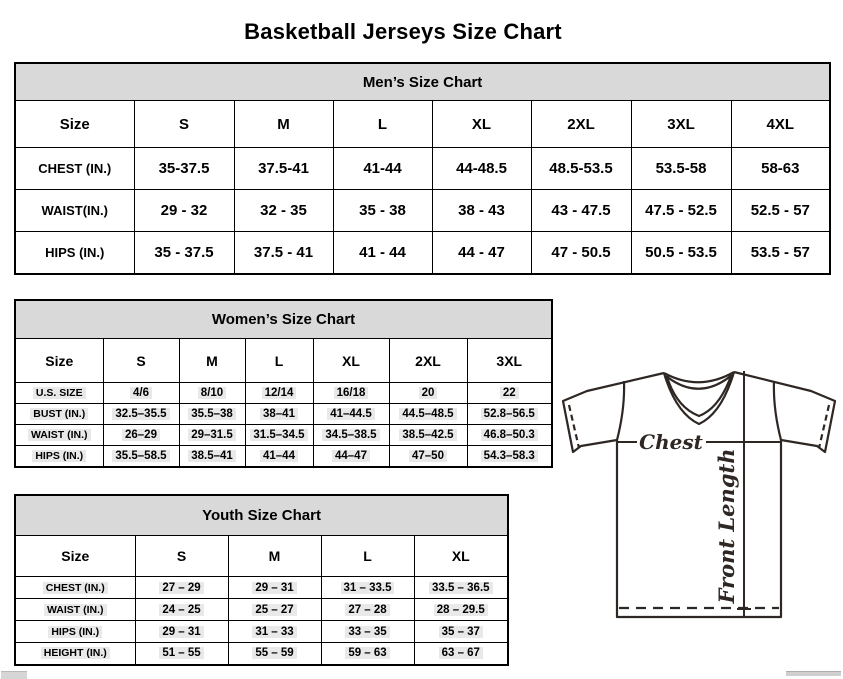  I want to click on size-value-cell: 44–47, so click(351, 456).